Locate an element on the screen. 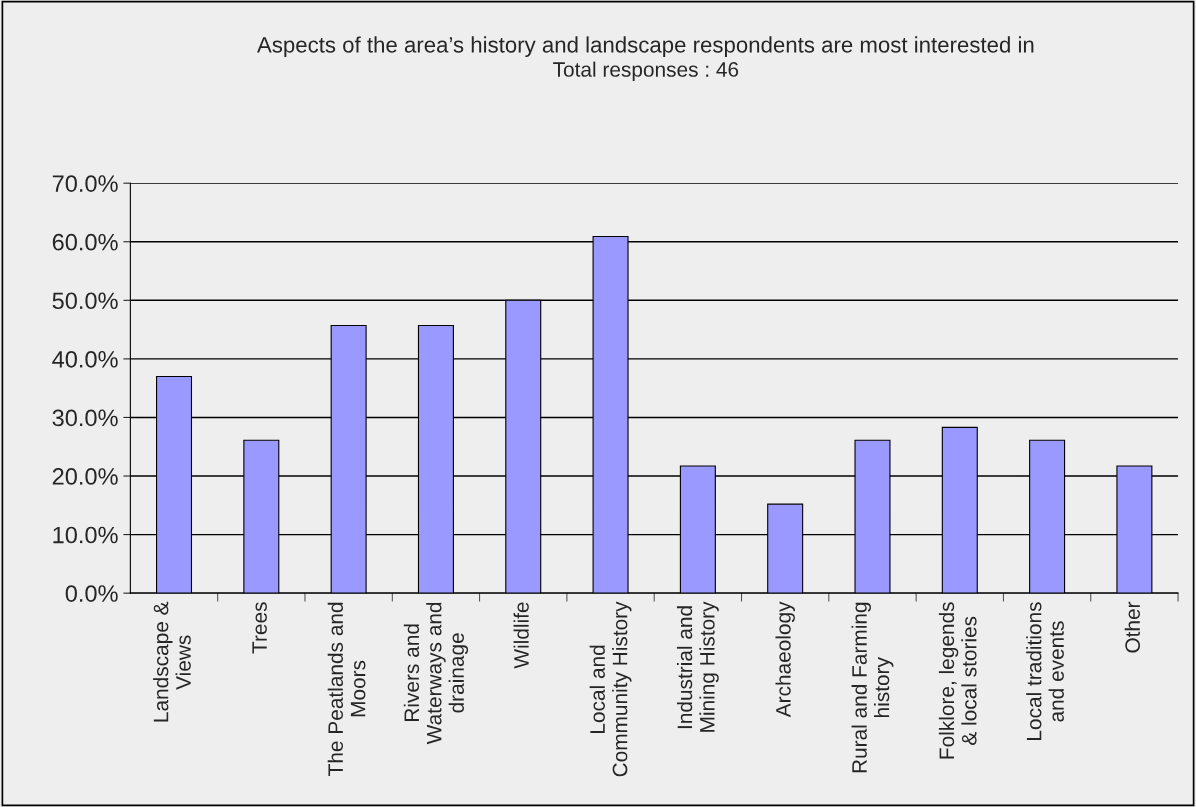 The image size is (1196, 807). x-tick-label: Landscape & Views is located at coordinates (172, 661).